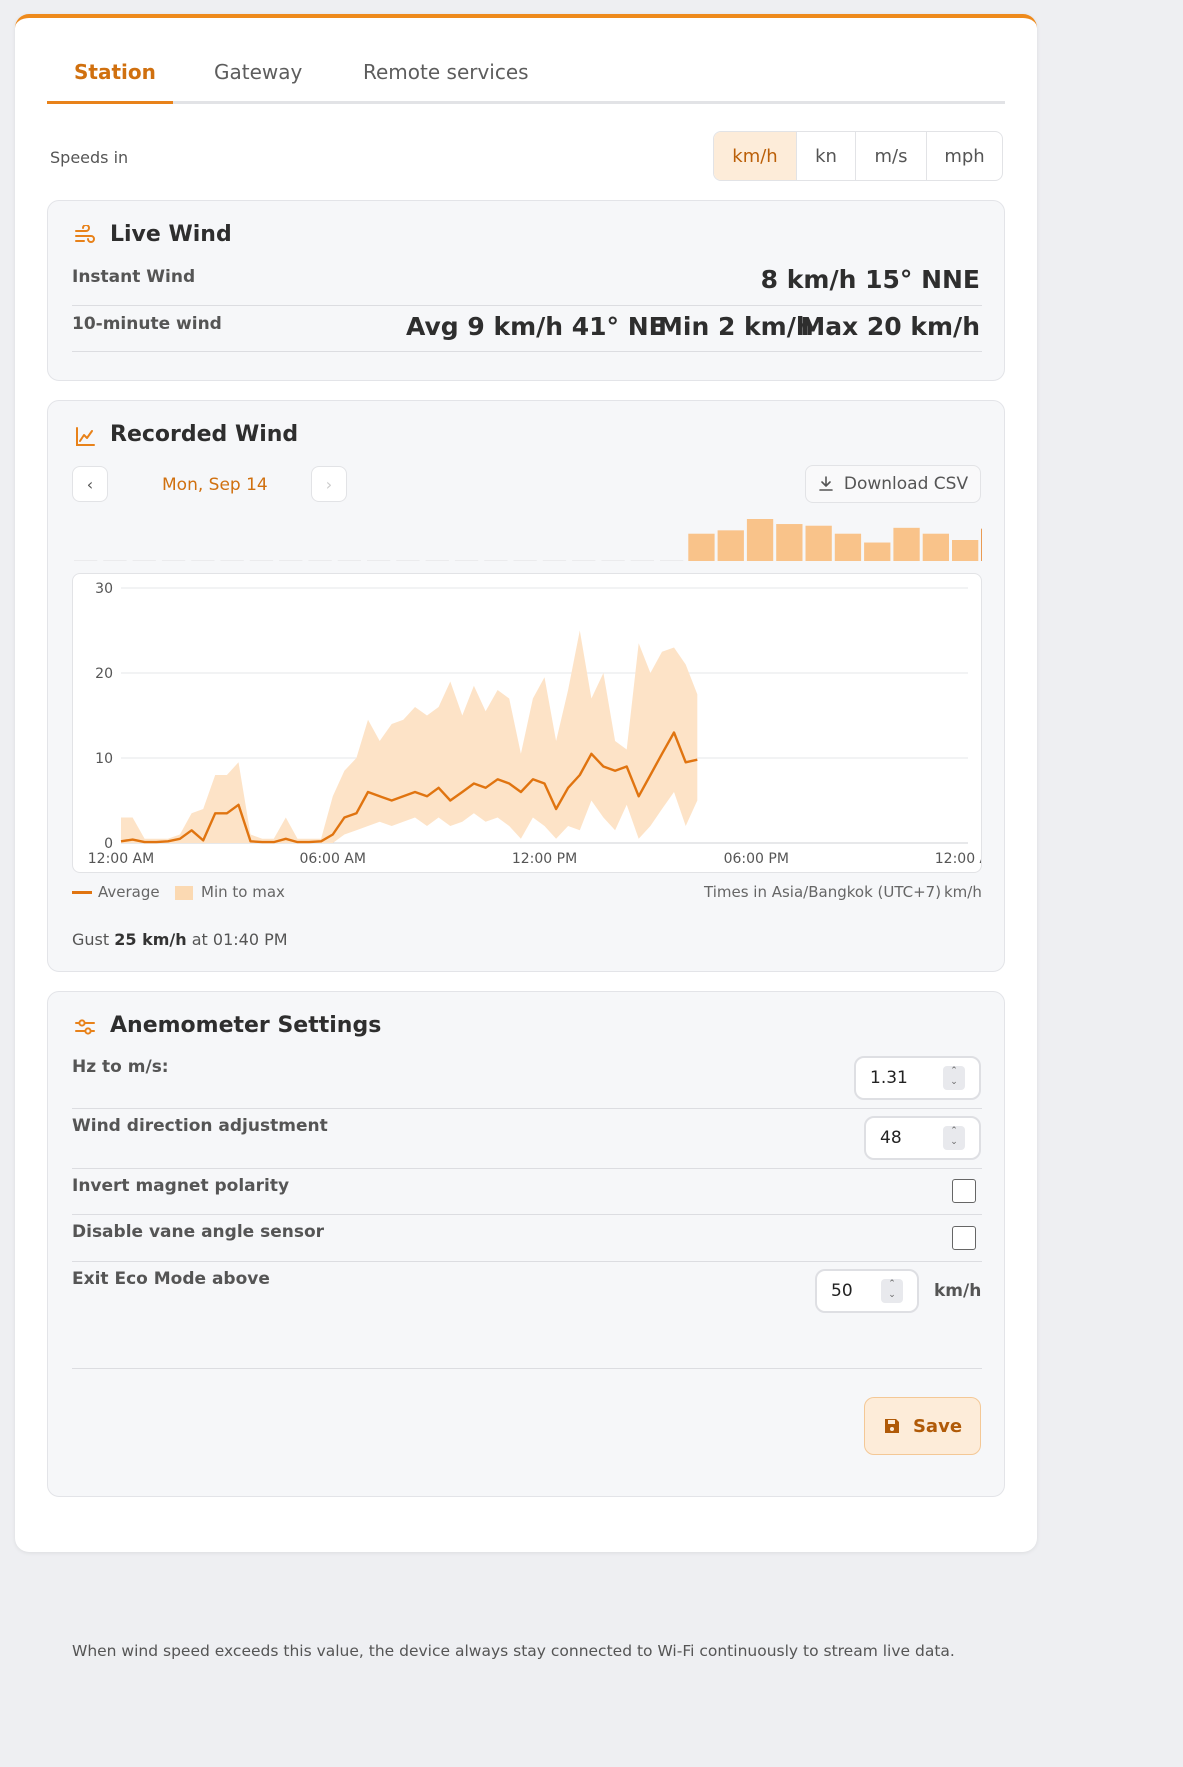  Describe the element at coordinates (890, 326) in the screenshot. I see `ten-minute-max-value: Max 20 km/h` at that location.